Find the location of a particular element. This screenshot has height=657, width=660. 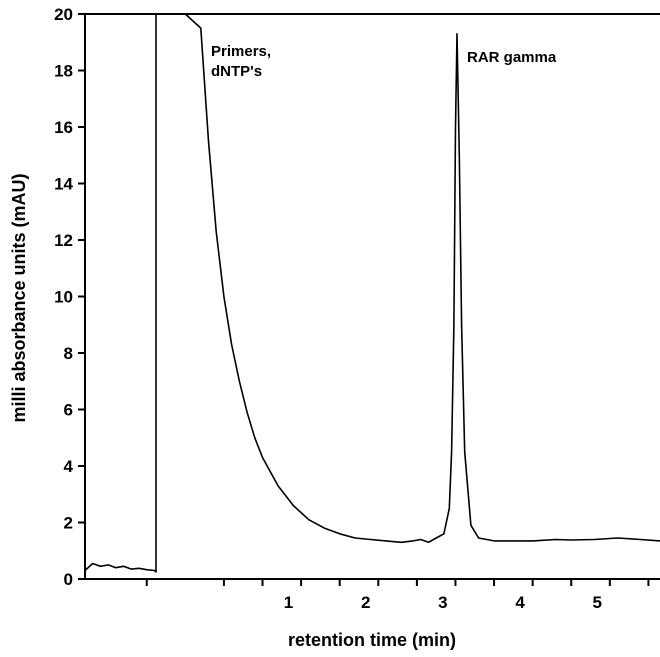

x-axis-ticks: 123456 is located at coordinates (397, 595).